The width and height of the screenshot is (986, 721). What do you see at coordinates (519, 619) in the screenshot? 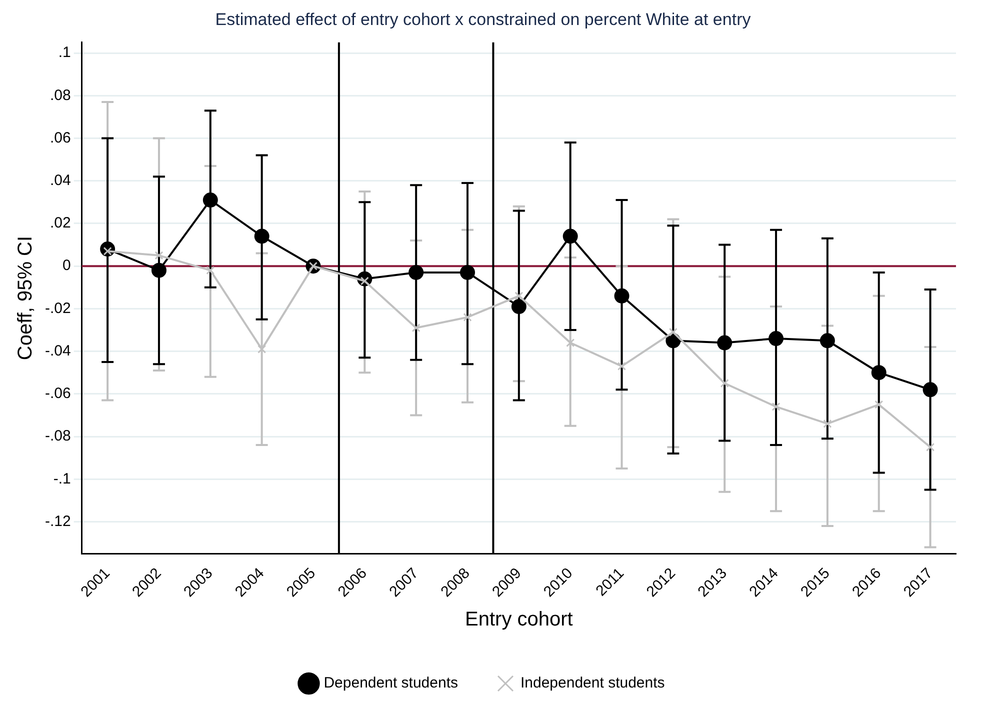
I see `x-axis-title: Entry cohort` at bounding box center [519, 619].